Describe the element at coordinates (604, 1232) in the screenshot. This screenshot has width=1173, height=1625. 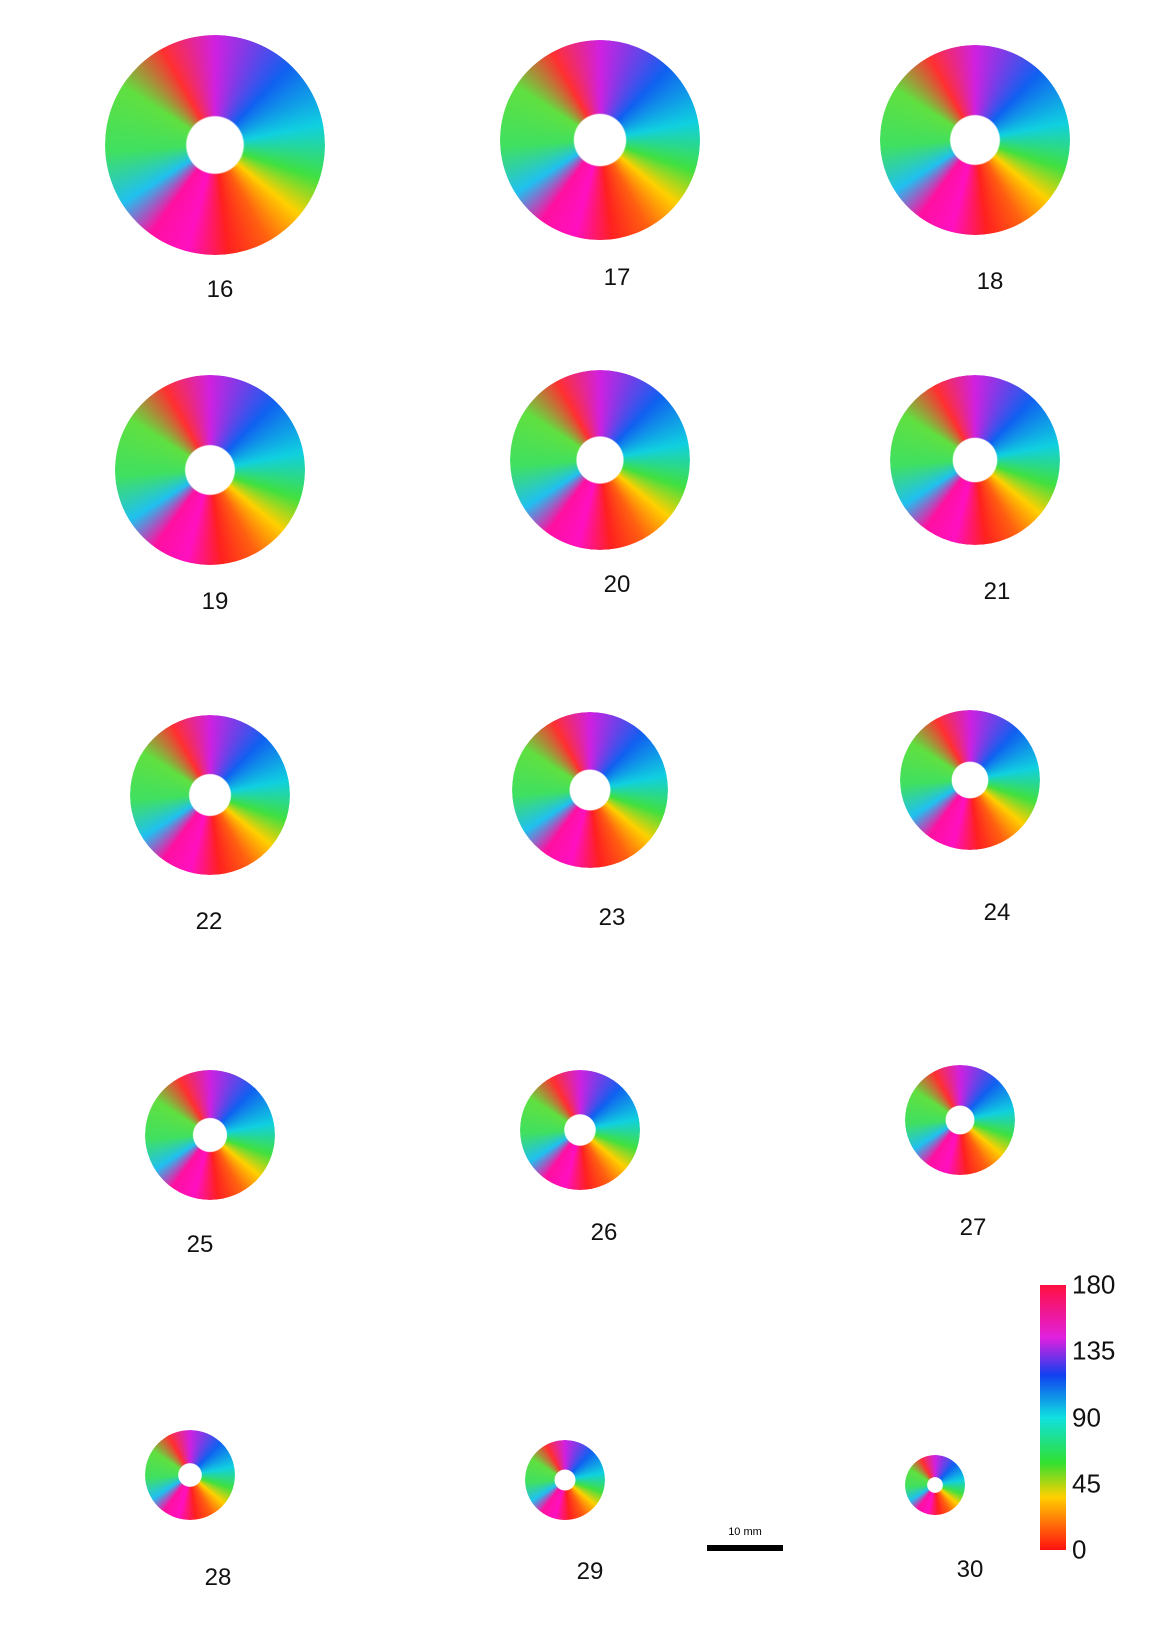
I see `slice-label: 26` at that location.